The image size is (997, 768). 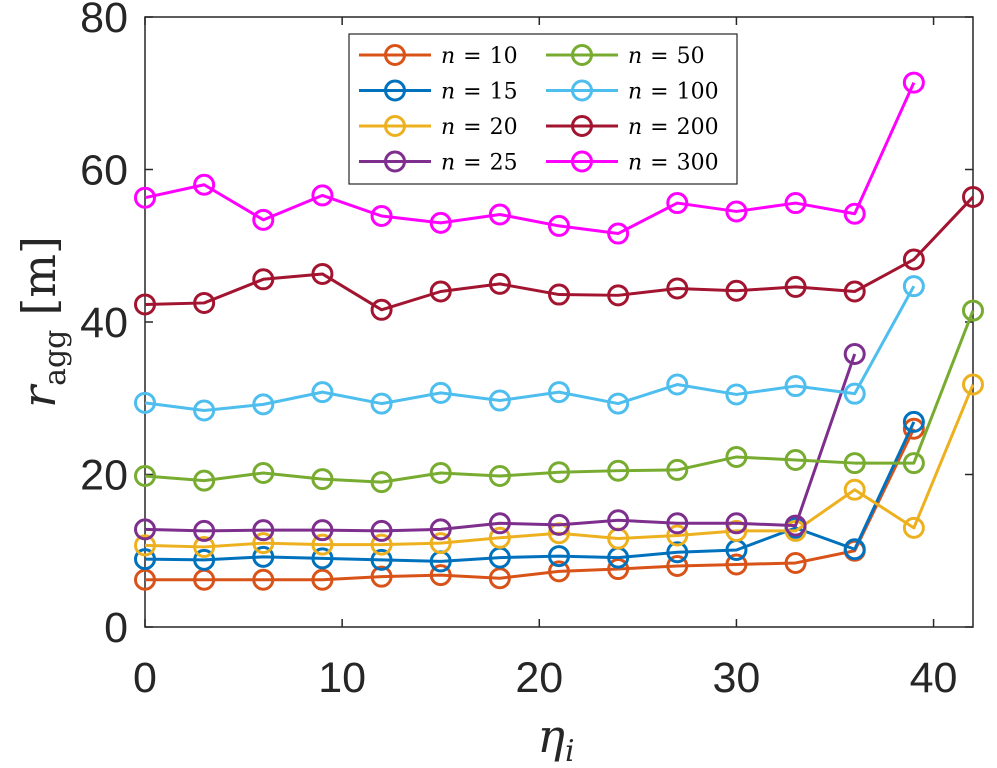 What do you see at coordinates (539, 678) in the screenshot?
I see `x-tick-label: 20` at bounding box center [539, 678].